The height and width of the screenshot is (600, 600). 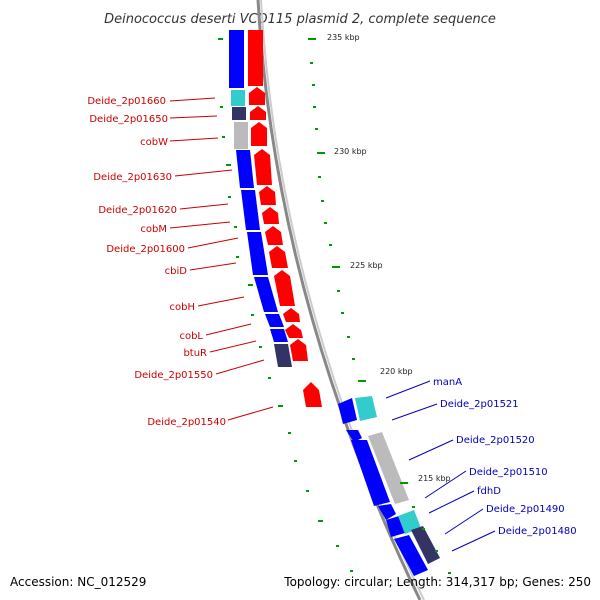 I want to click on tick-label: 215 kbp, so click(x=434, y=478).